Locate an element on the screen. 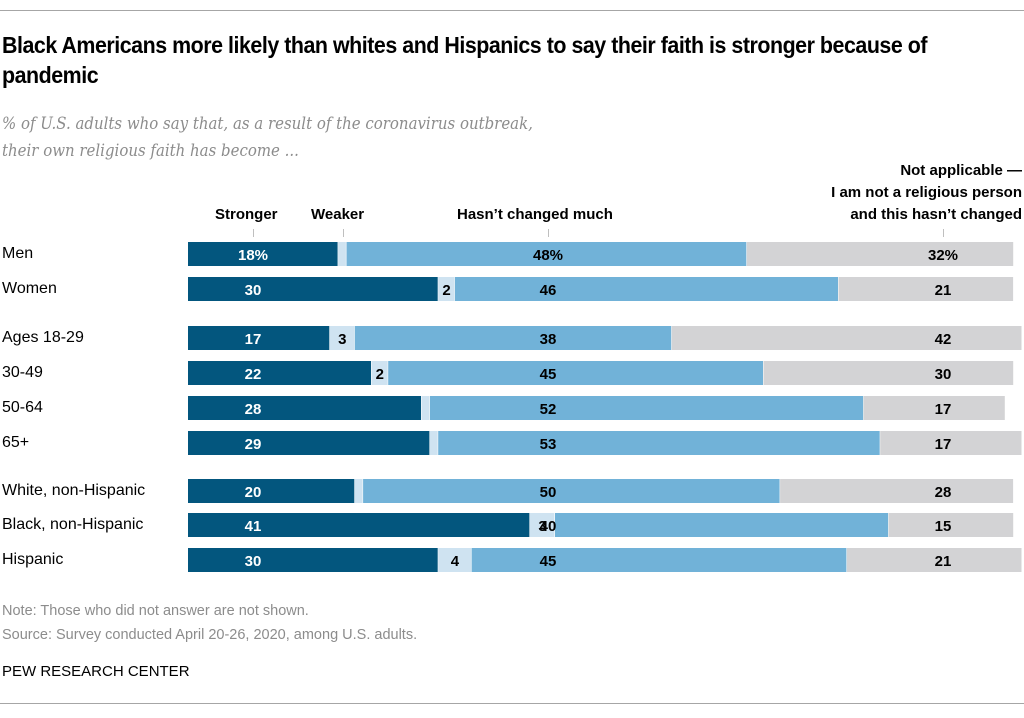 This screenshot has width=1024, height=718. data-label-stronger: 28 is located at coordinates (253, 409).